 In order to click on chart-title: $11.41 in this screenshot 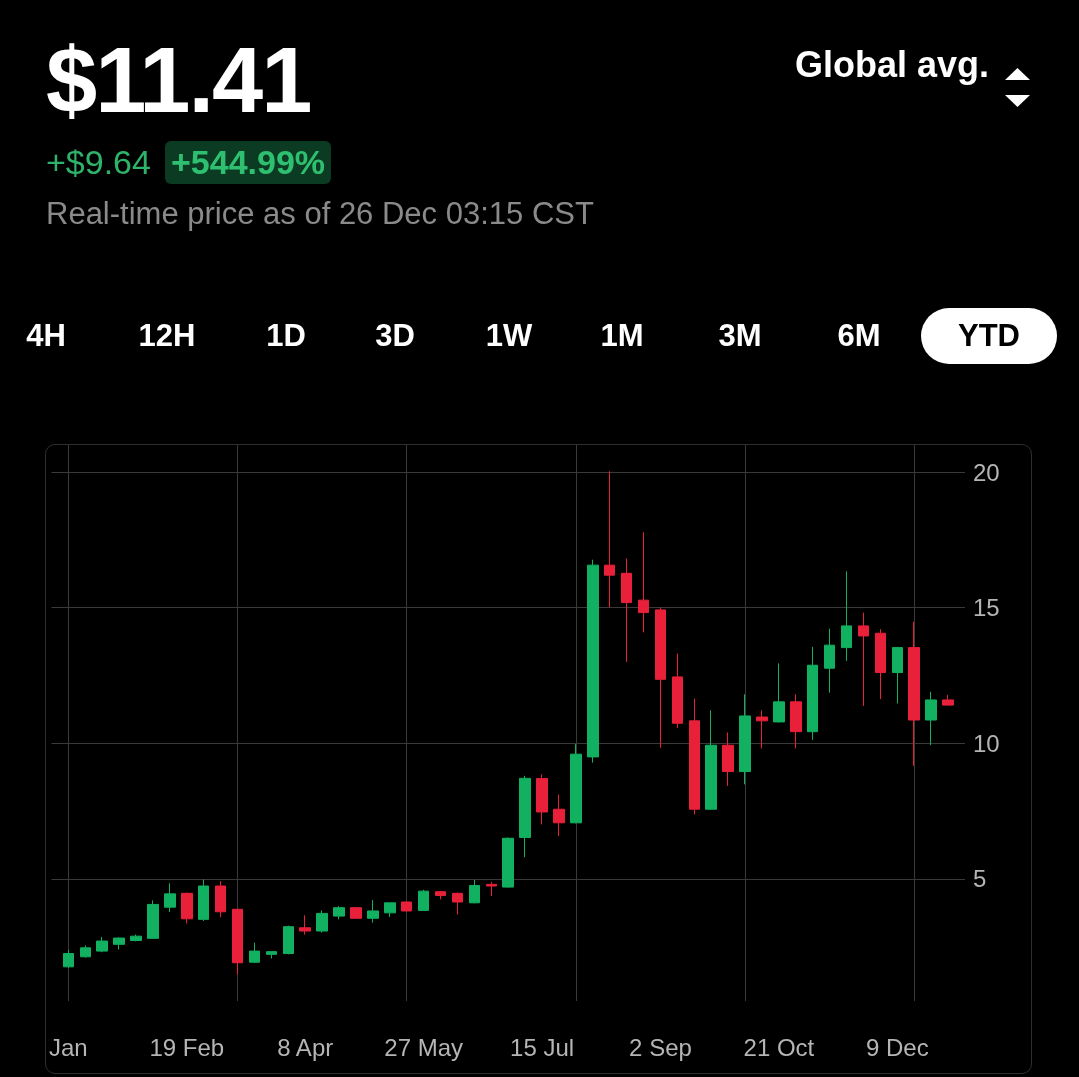, I will do `click(178, 80)`.